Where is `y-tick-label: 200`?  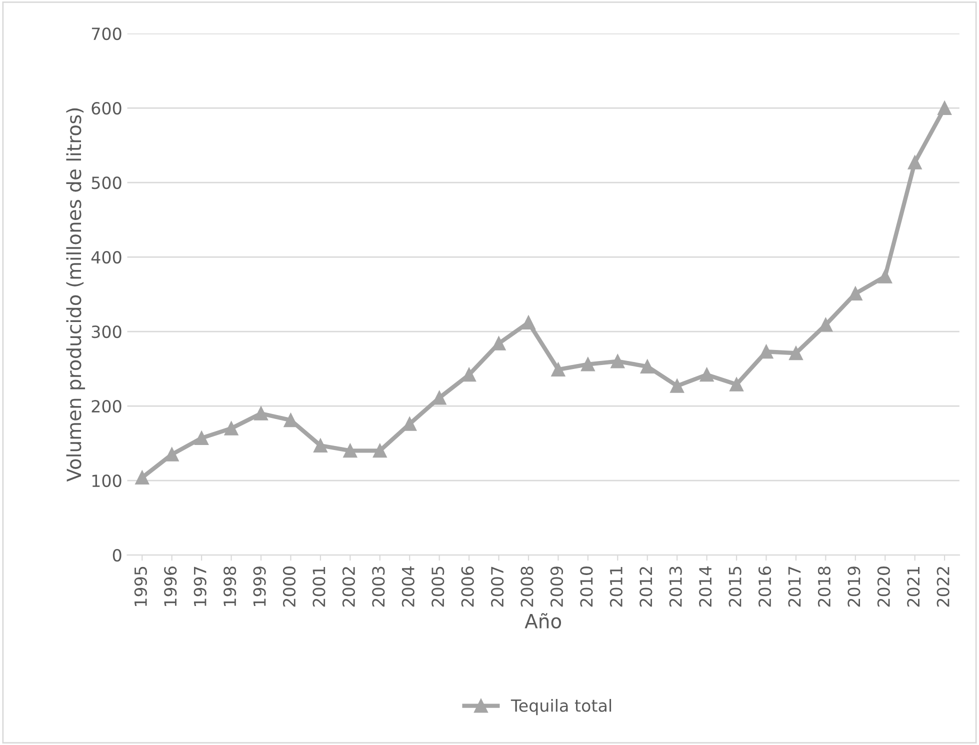 y-tick-label: 200 is located at coordinates (107, 406).